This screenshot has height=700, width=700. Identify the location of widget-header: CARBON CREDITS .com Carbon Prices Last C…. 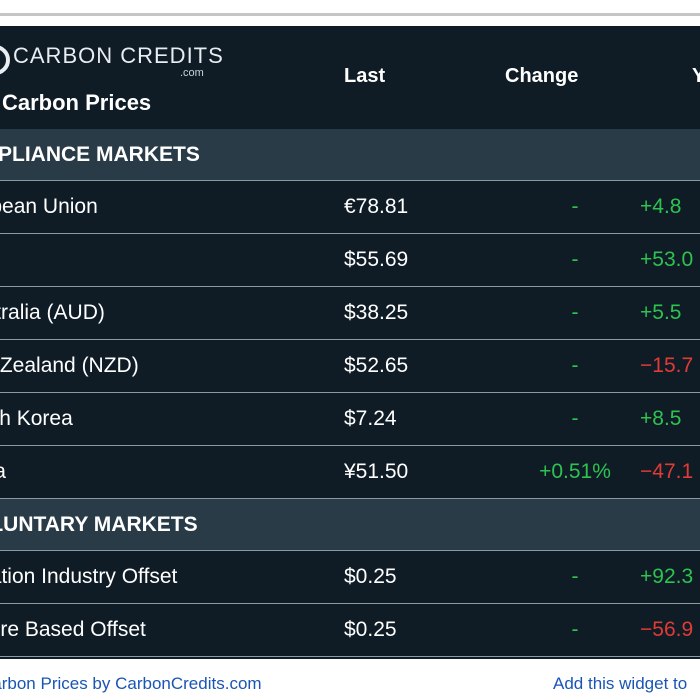
(350, 78).